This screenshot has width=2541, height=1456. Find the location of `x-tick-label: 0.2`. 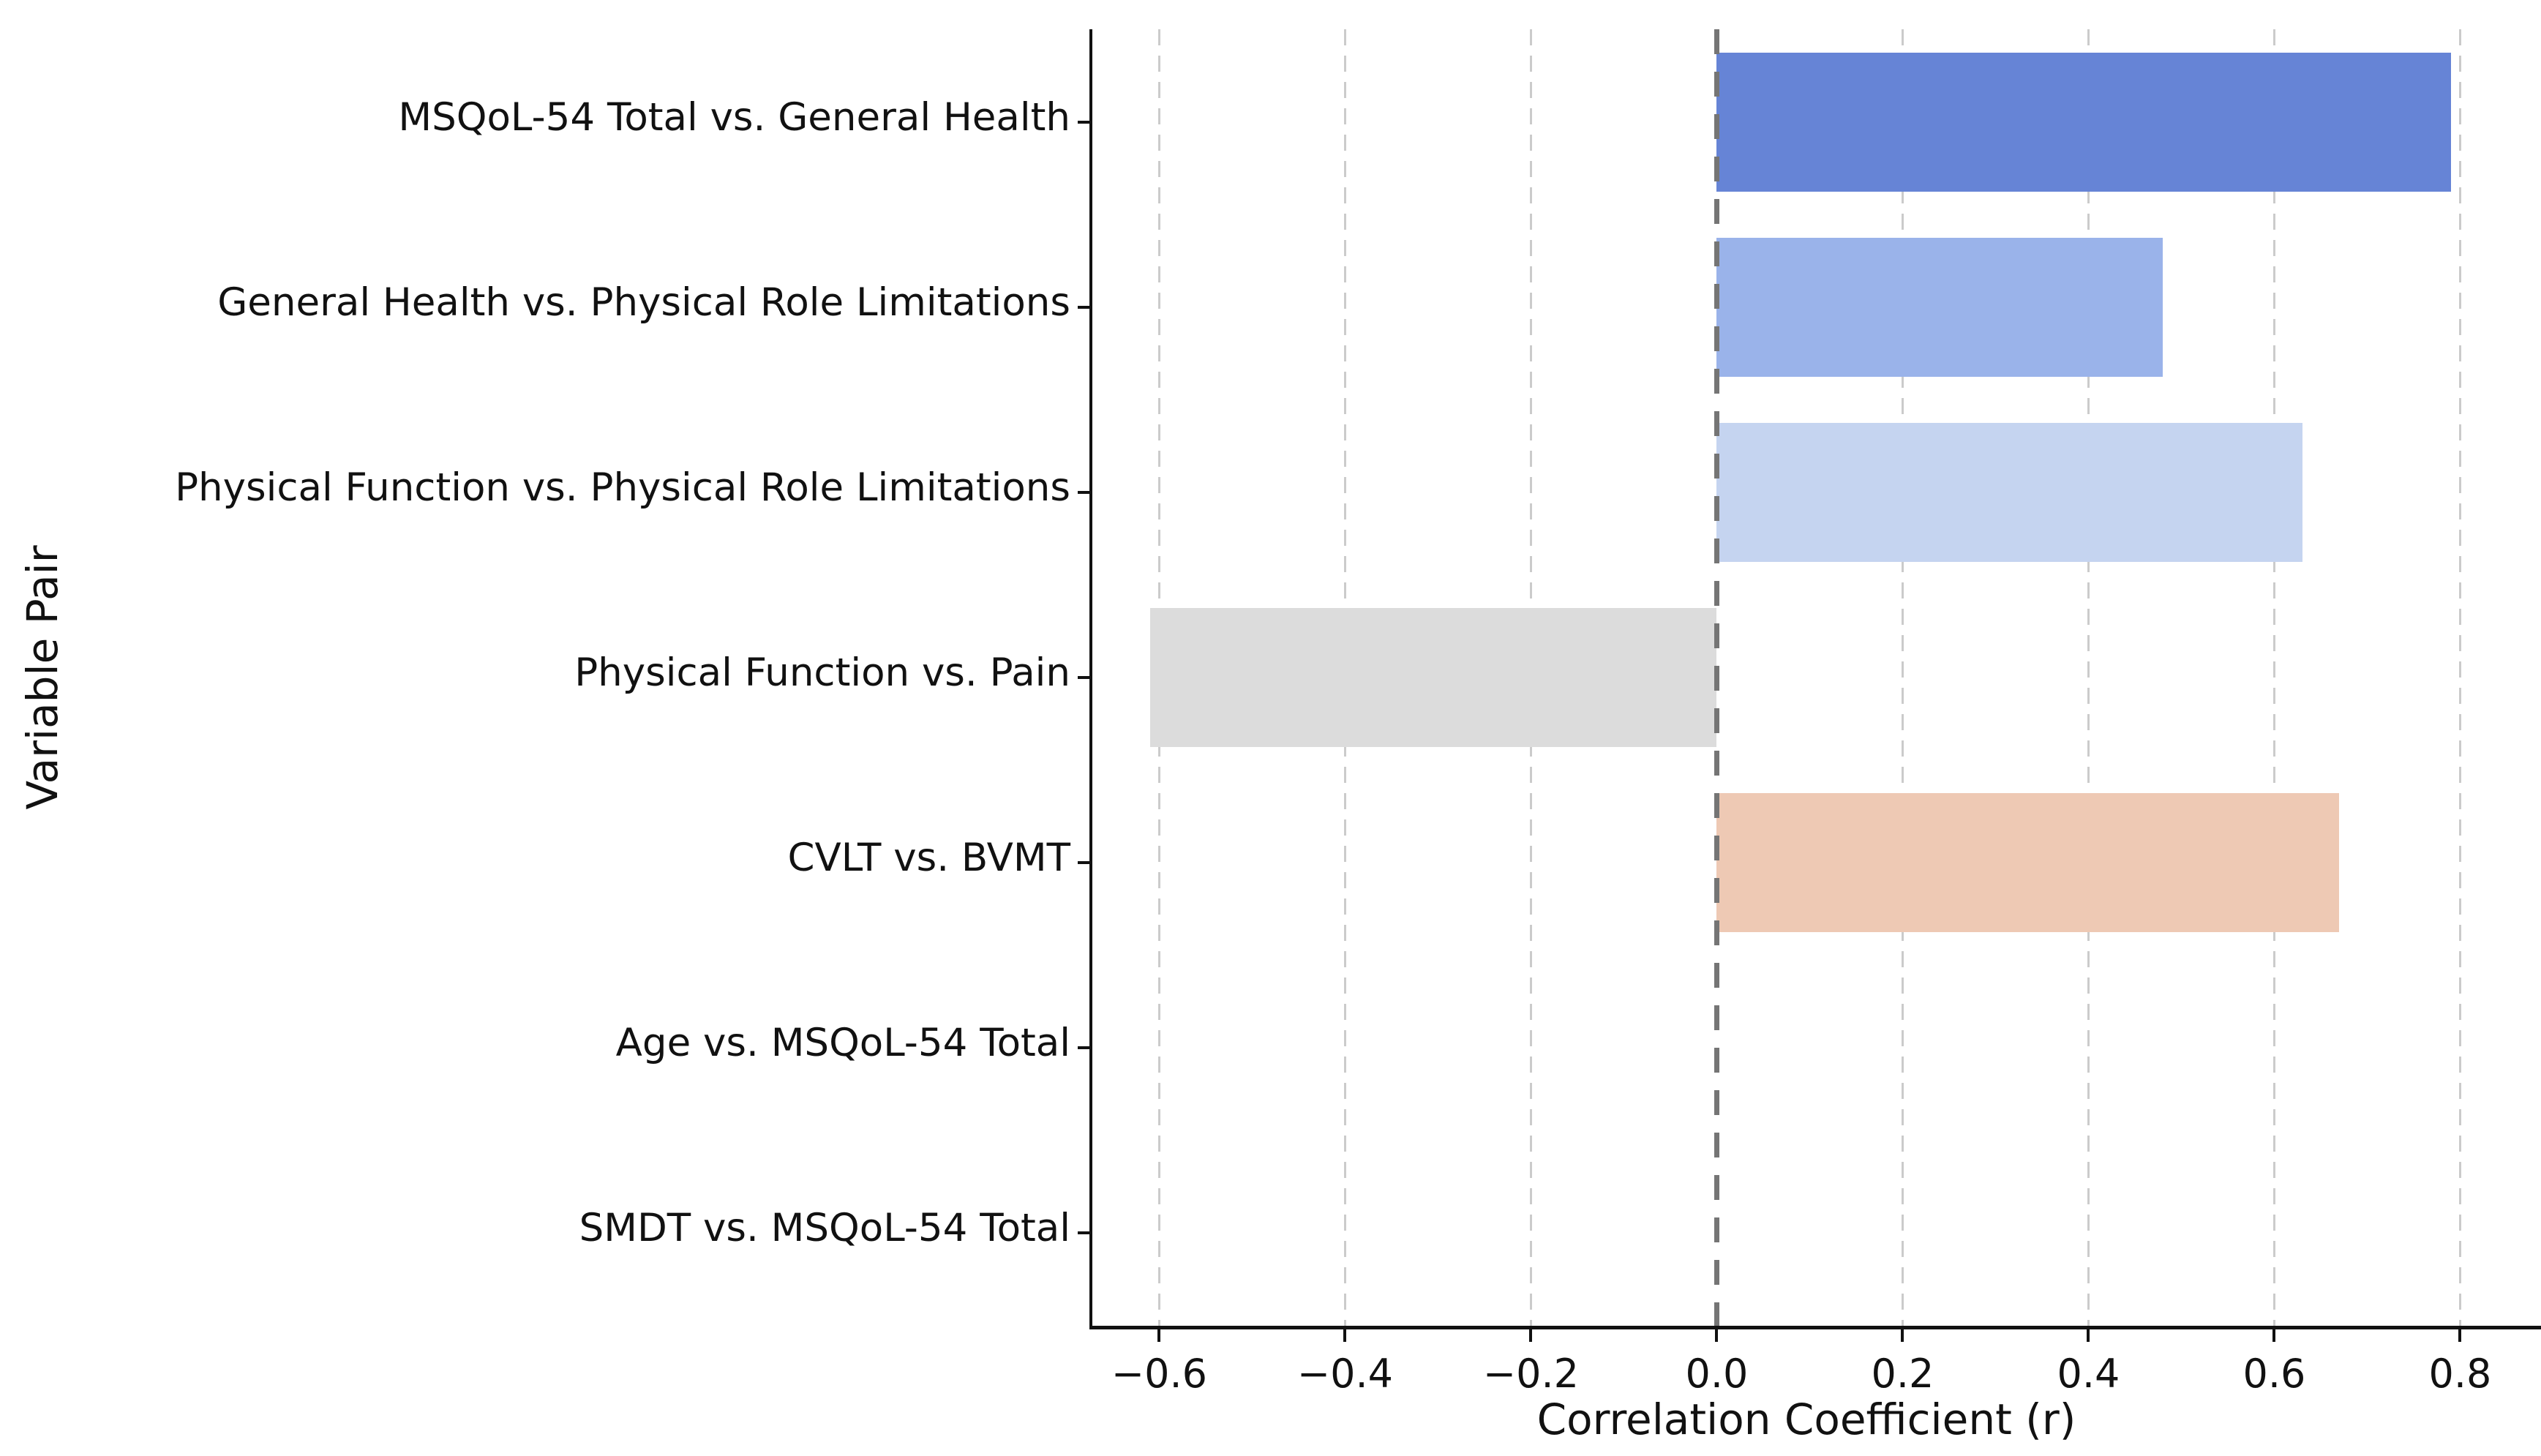

x-tick-label: 0.2 is located at coordinates (1902, 1374).